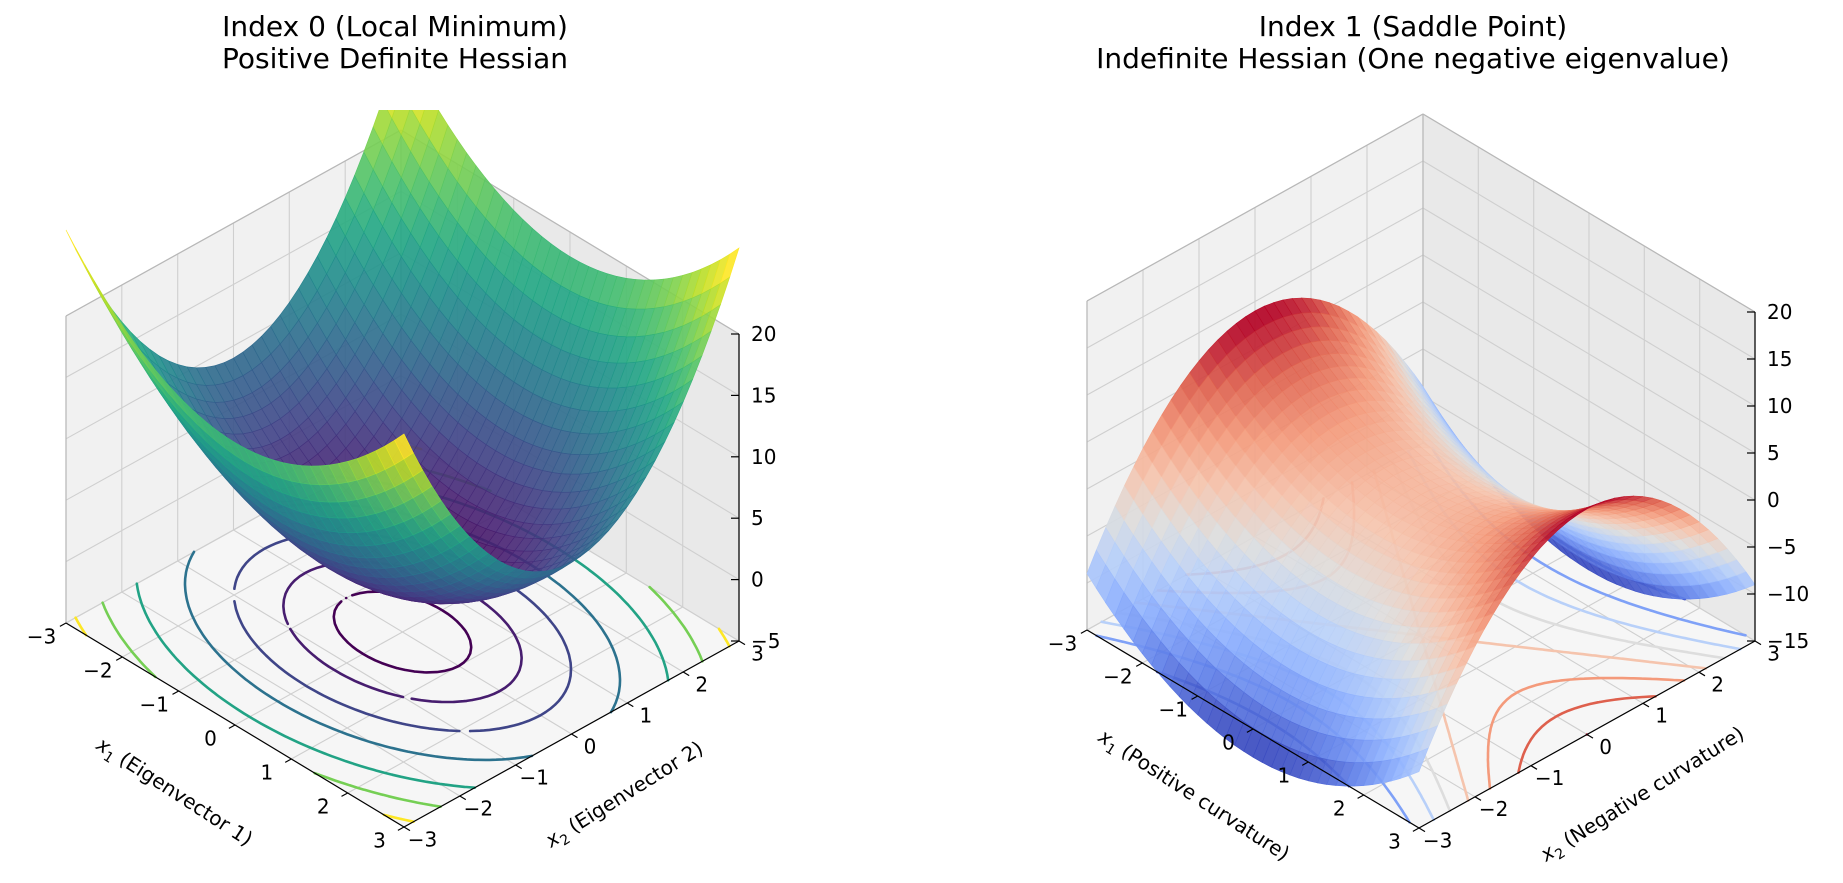 Image resolution: width=1843 pixels, height=883 pixels. Describe the element at coordinates (1788, 594) in the screenshot. I see `z-tick-label: −10` at that location.